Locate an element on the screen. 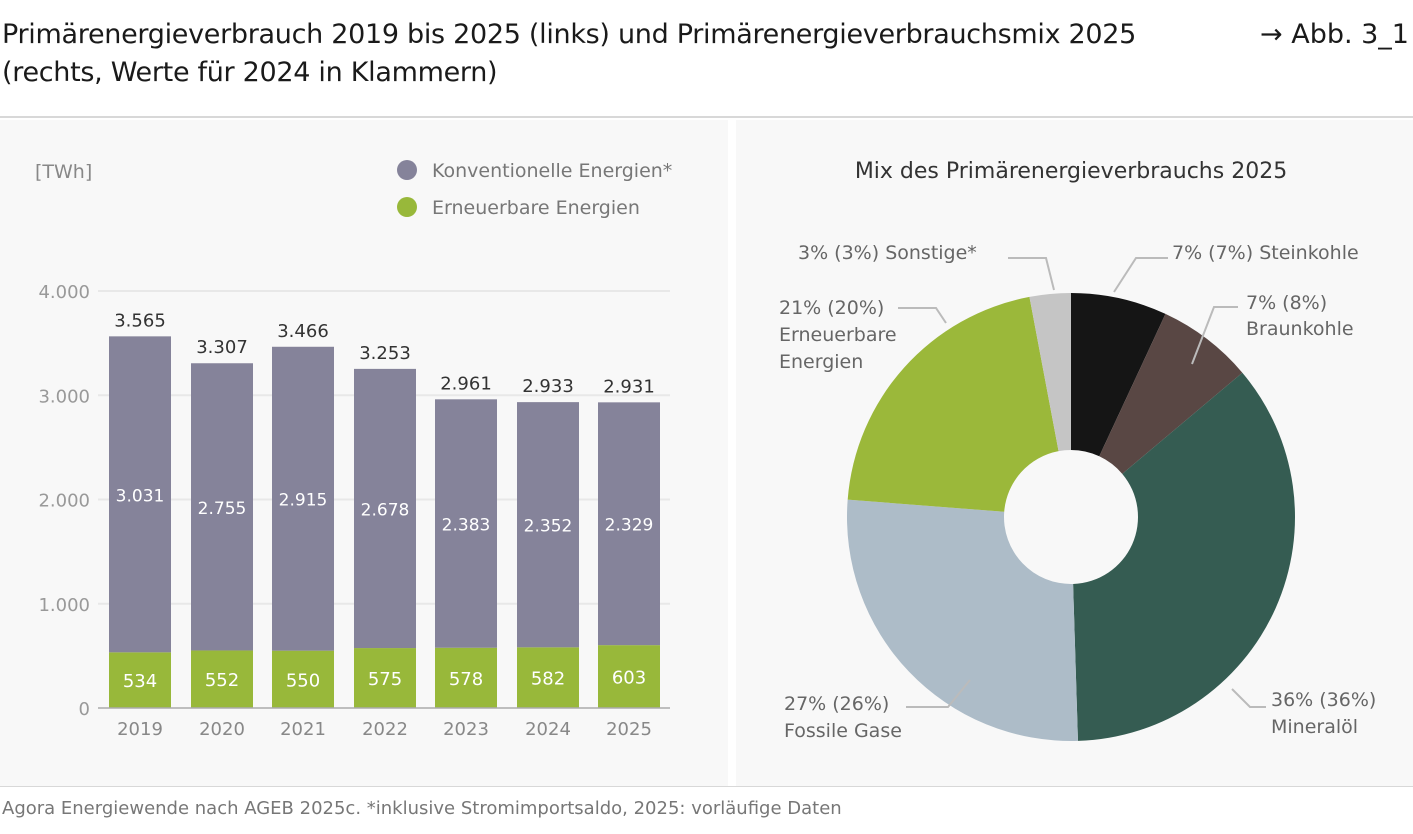 The height and width of the screenshot is (834, 1413). bar-label-renewable: 550 is located at coordinates (303, 680).